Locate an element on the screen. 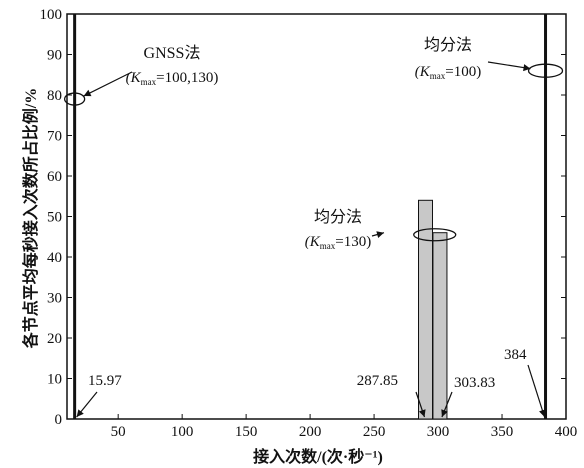  connector-even-100-head is located at coordinates (527, 68).